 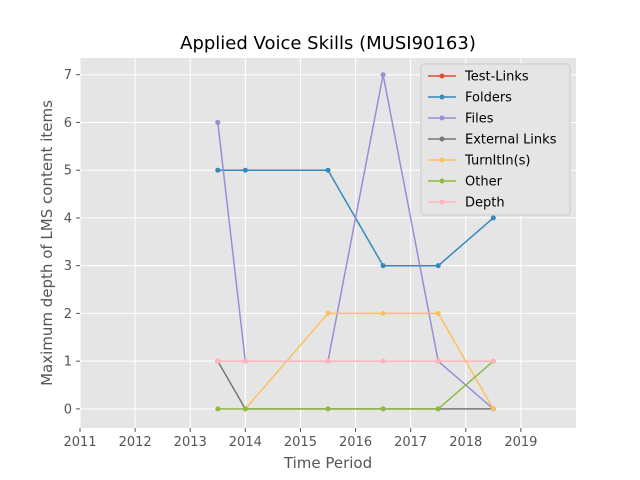 What do you see at coordinates (410, 442) in the screenshot?
I see `x-tick-label: 2017` at bounding box center [410, 442].